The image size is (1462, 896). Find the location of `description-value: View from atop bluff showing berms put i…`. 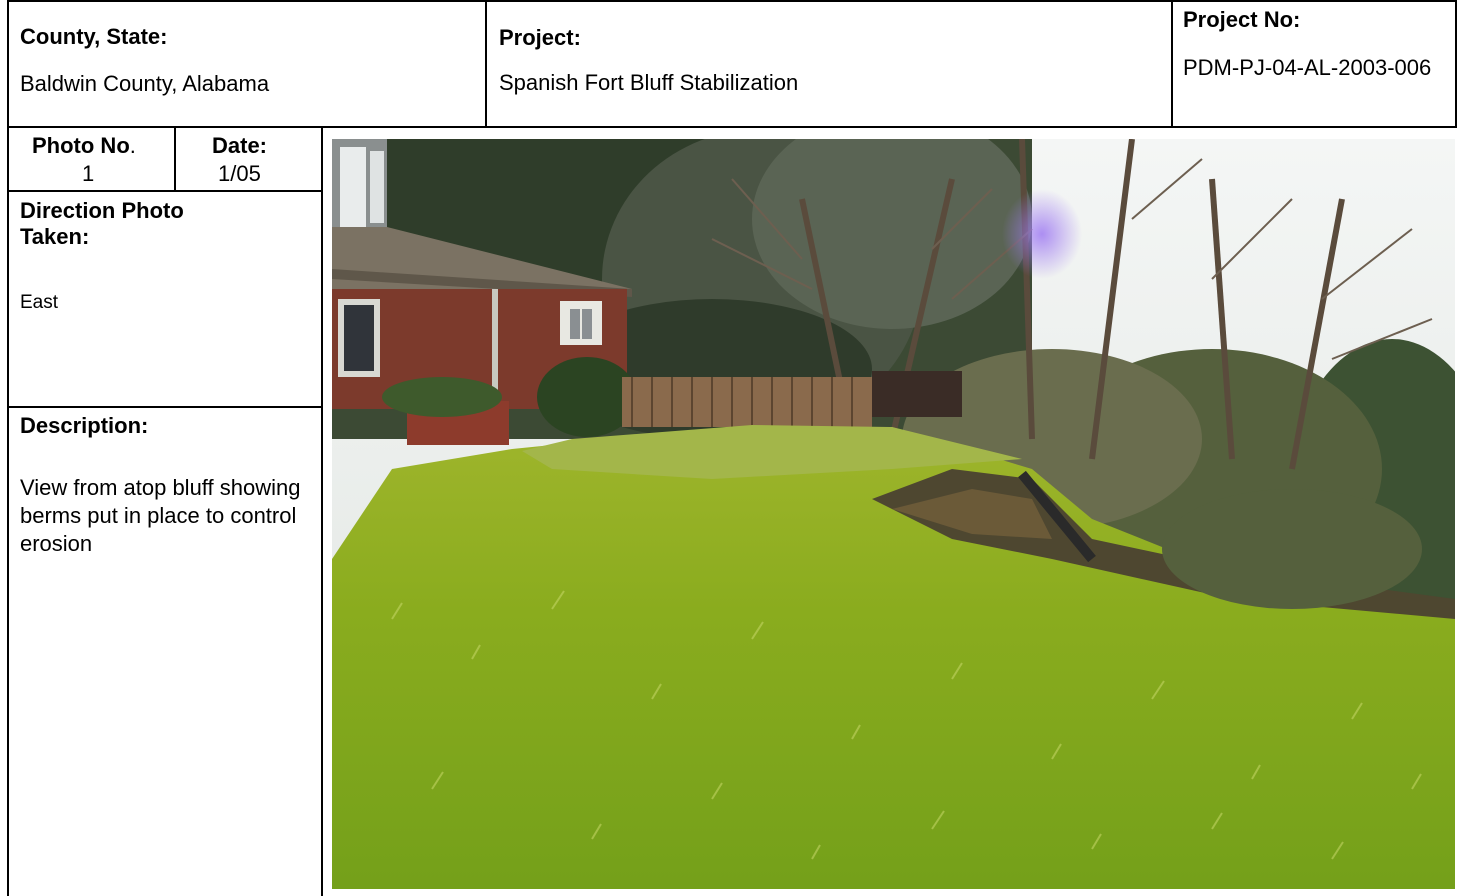

description-value: View from atop bluff showing berms put i… is located at coordinates (160, 515).